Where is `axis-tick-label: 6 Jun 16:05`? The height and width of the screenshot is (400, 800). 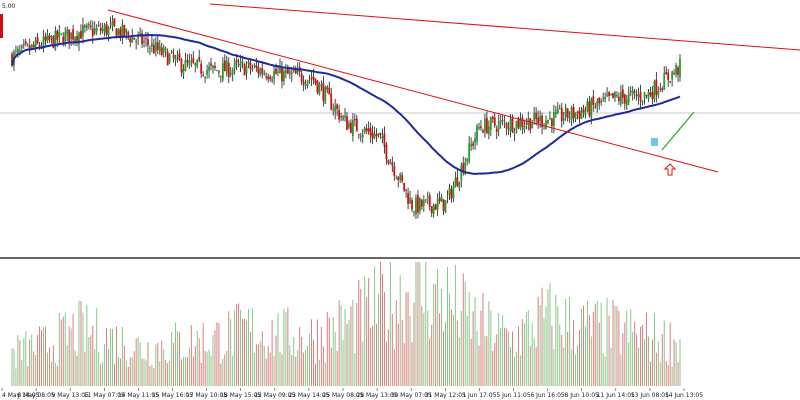 axis-tick-label: 6 Jun 16:05 is located at coordinates (547, 395).